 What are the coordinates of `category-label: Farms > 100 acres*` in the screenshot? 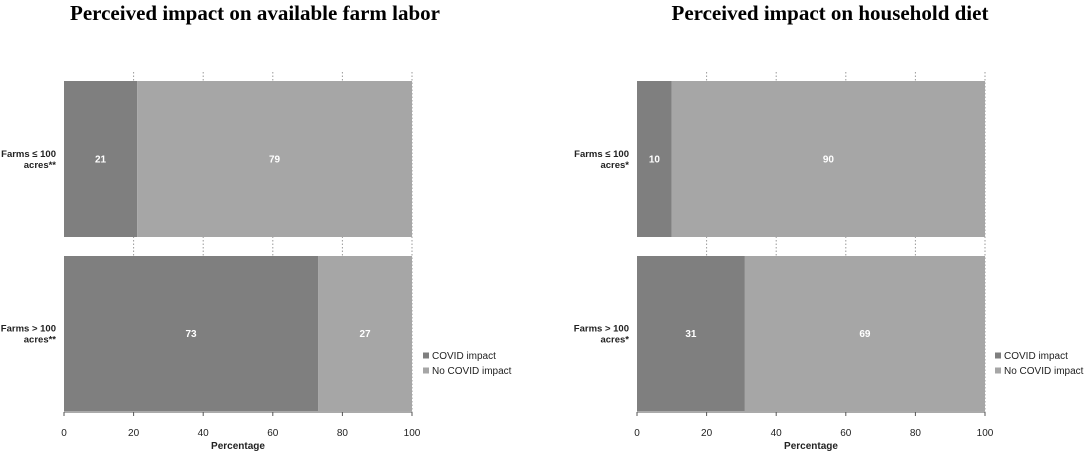 It's located at (602, 335).